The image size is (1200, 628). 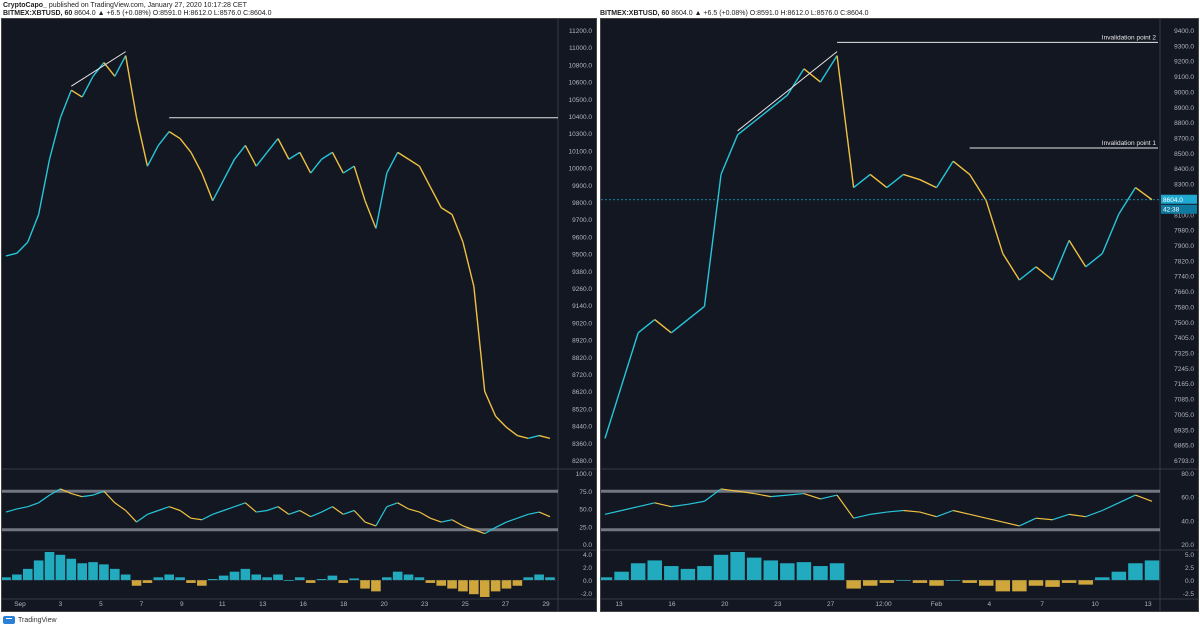 I want to click on left-rsi-tick: 100.0, so click(x=584, y=474).